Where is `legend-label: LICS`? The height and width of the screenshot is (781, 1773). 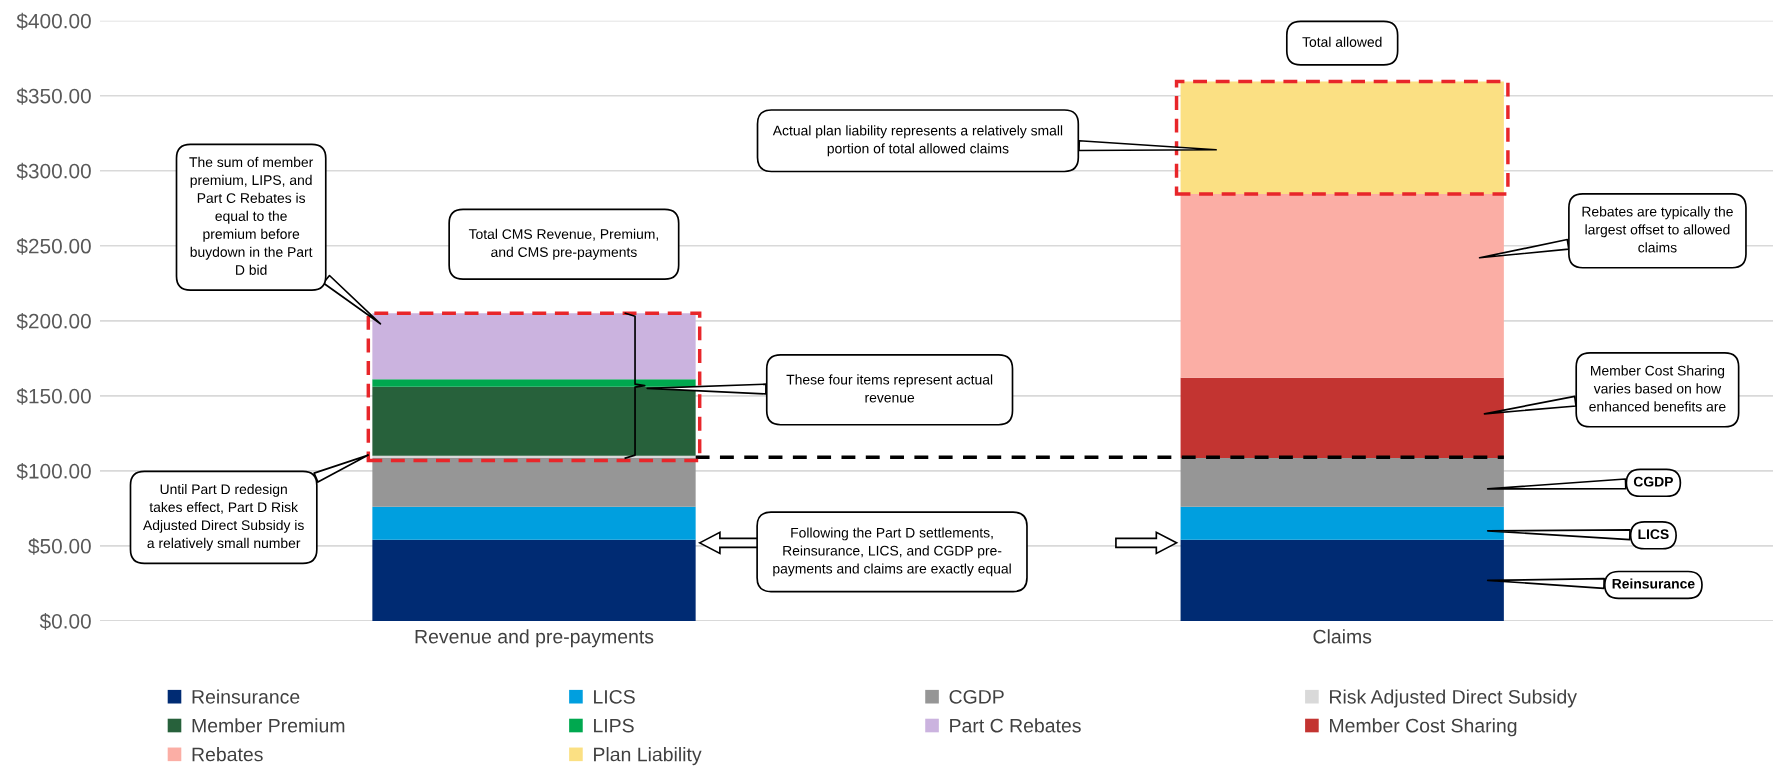 legend-label: LICS is located at coordinates (614, 696).